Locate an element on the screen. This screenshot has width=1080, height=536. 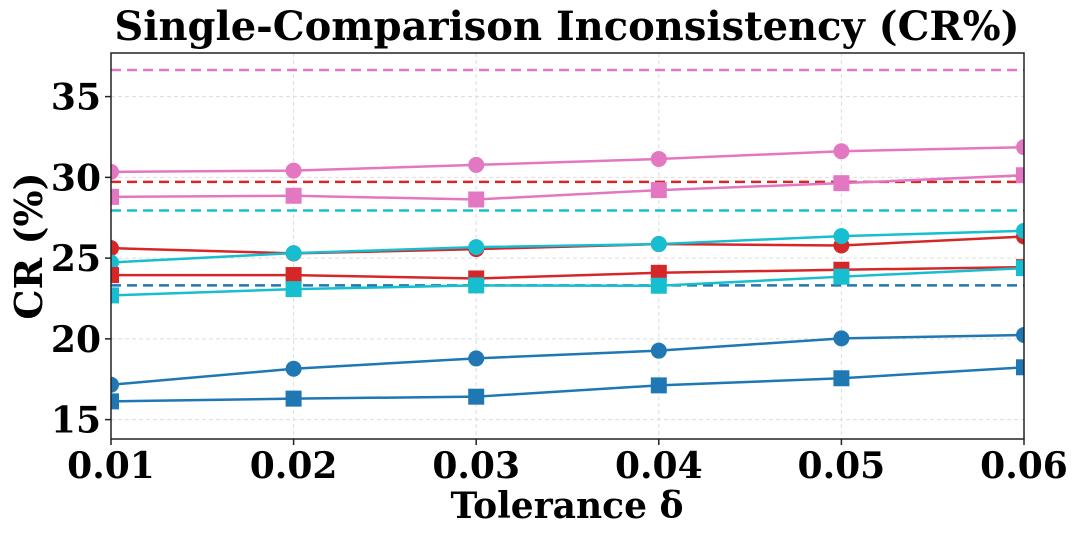
y-tick-label: 35 is located at coordinates (76, 98).